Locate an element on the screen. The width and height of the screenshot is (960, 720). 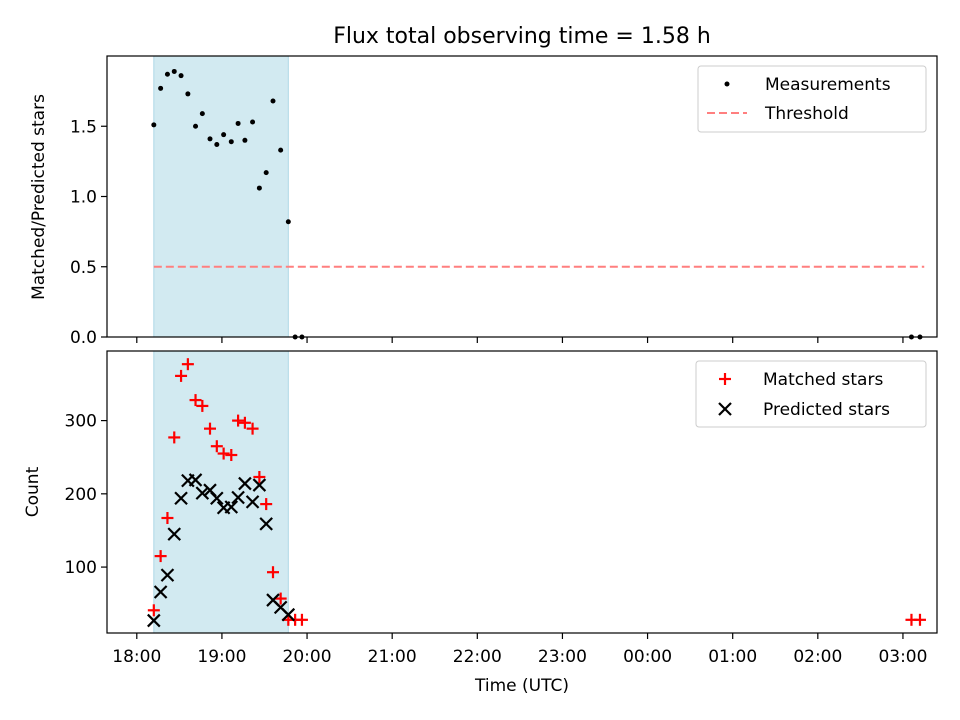
legend-matched-marker is located at coordinates (725, 379).